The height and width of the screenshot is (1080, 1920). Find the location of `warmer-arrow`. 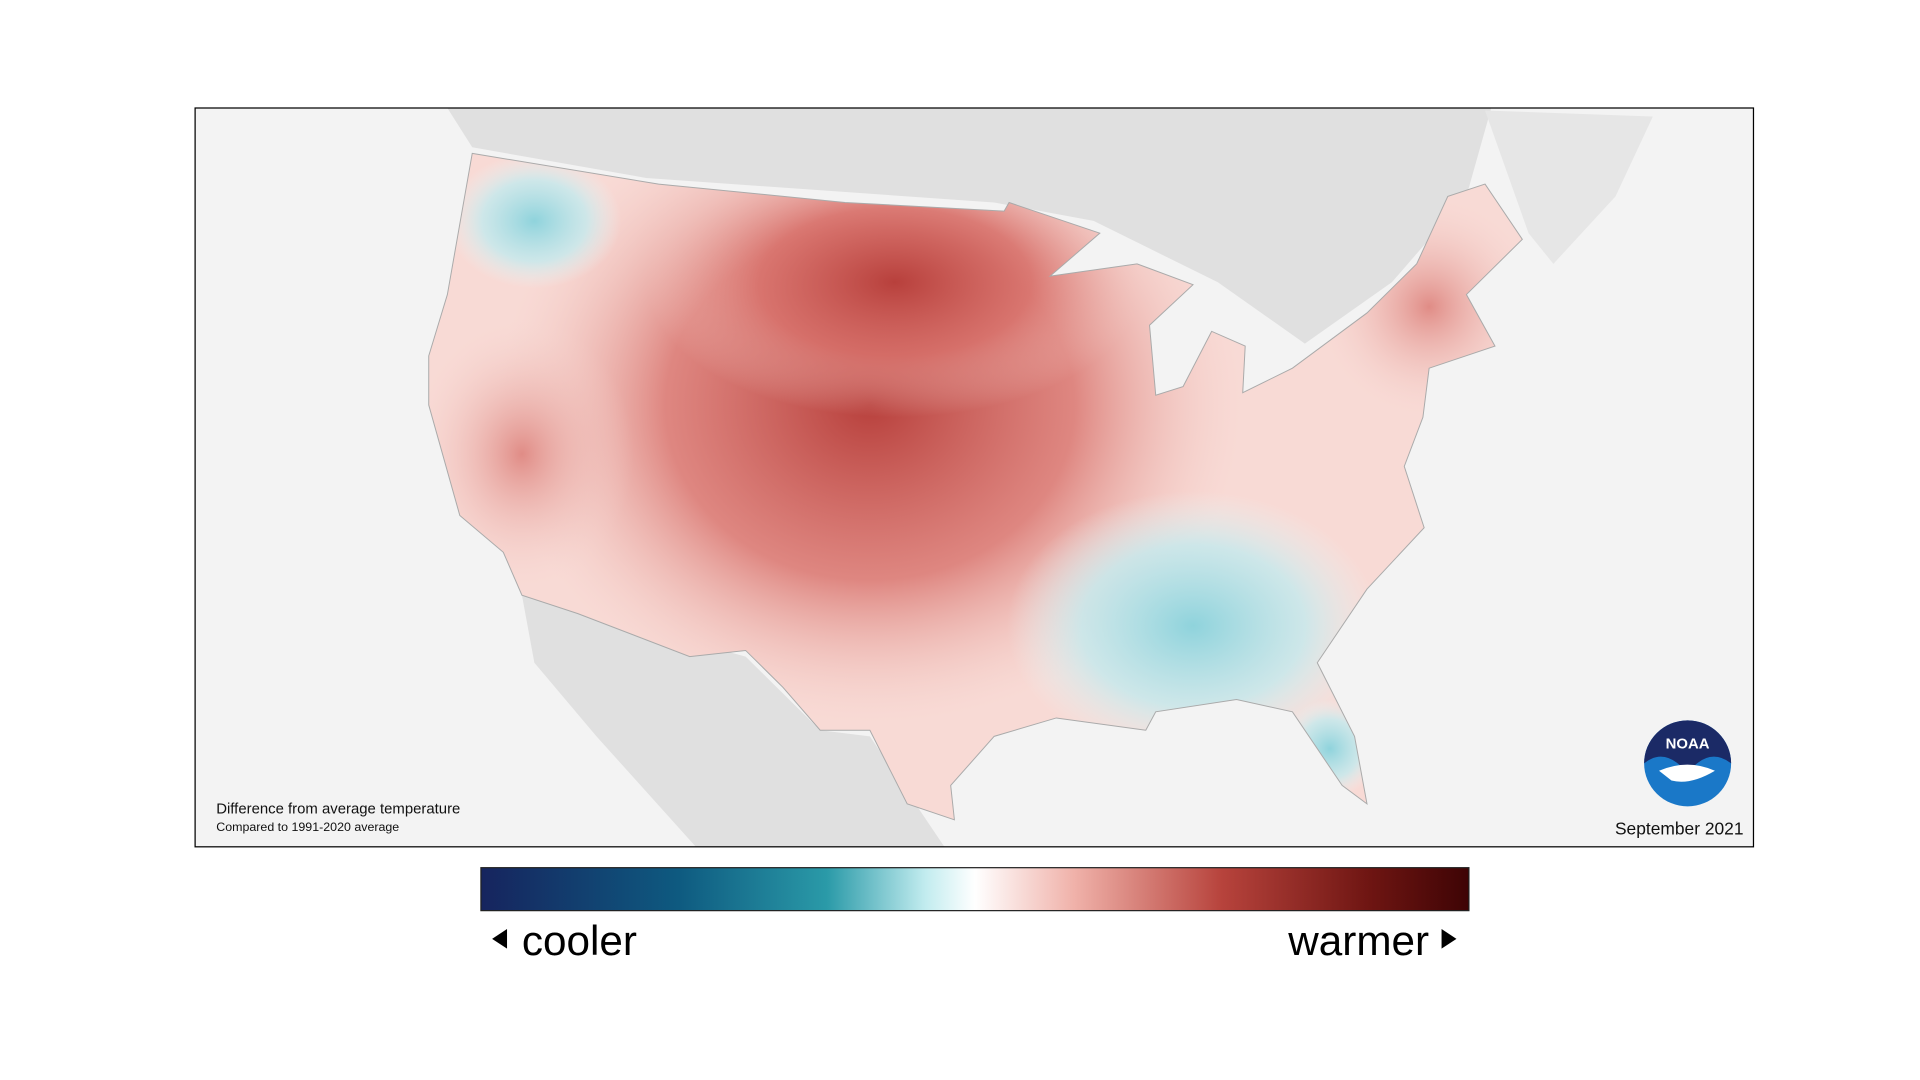

warmer-arrow is located at coordinates (1449, 939).